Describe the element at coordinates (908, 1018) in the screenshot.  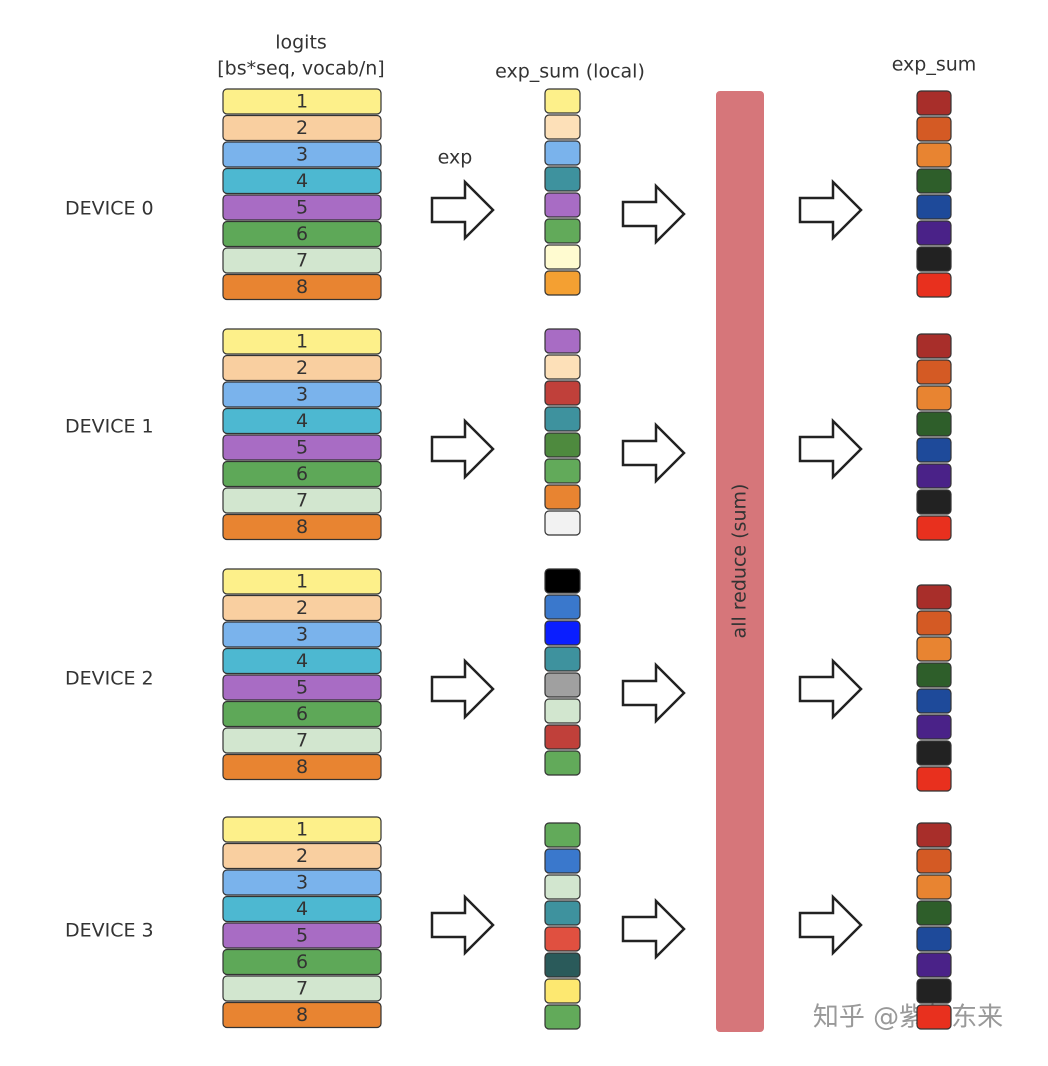
I see `watermark: 知乎 @紫气东来` at that location.